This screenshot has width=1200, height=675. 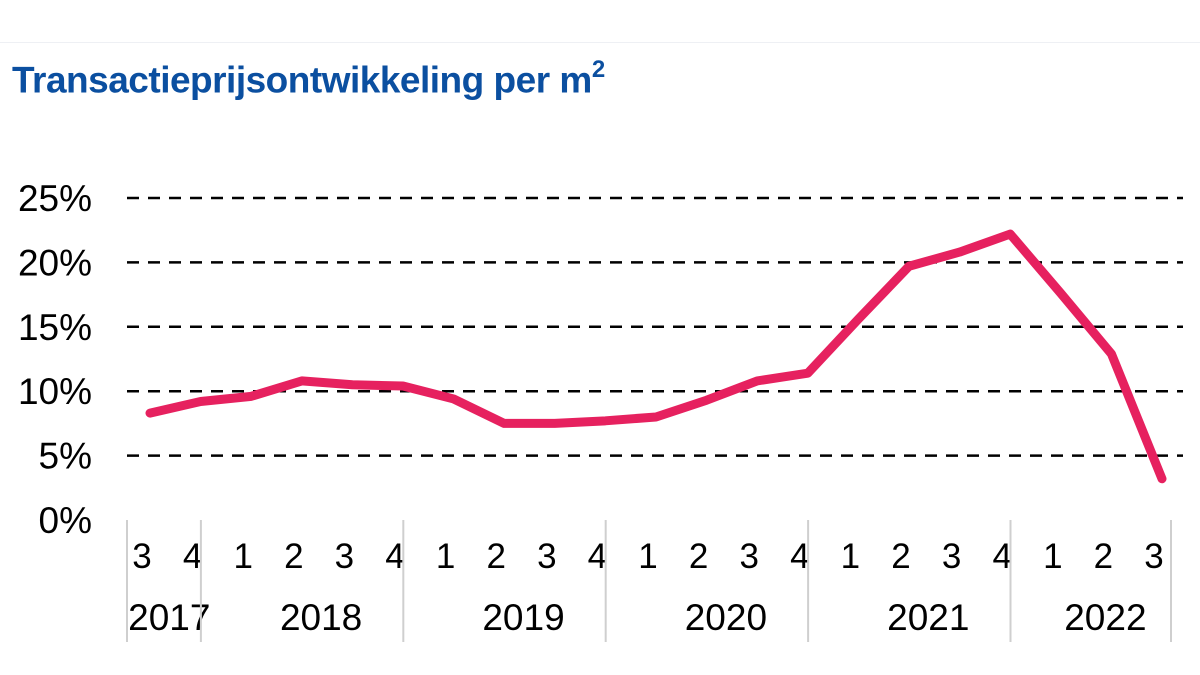 I want to click on y-tick-label: 15%, so click(x=55, y=327).